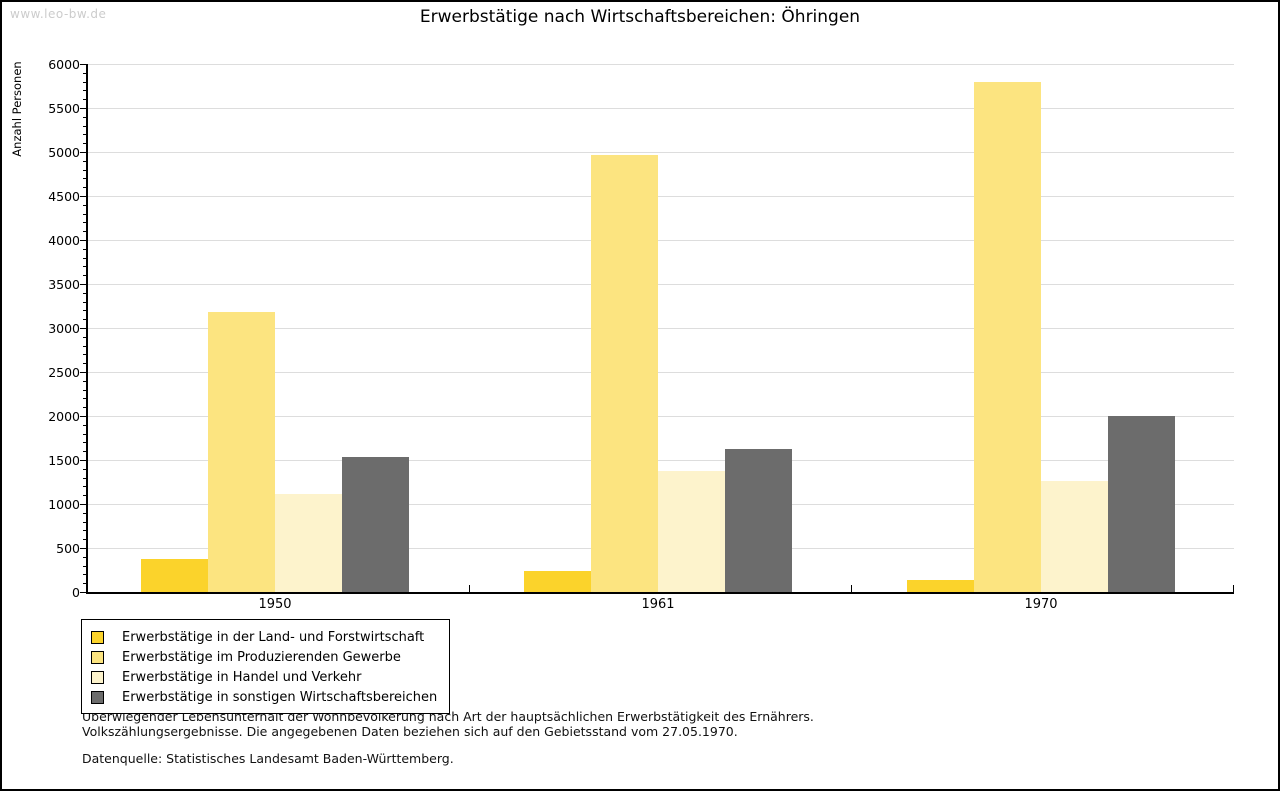 The height and width of the screenshot is (791, 1280). What do you see at coordinates (64, 416) in the screenshot?
I see `y-tick-label-2000: 2000` at bounding box center [64, 416].